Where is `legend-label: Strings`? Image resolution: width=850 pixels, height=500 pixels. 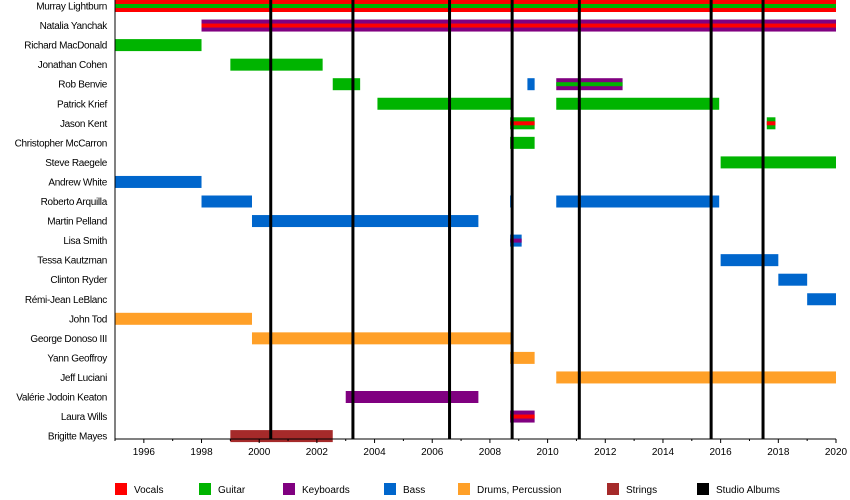 legend-label: Strings is located at coordinates (641, 490).